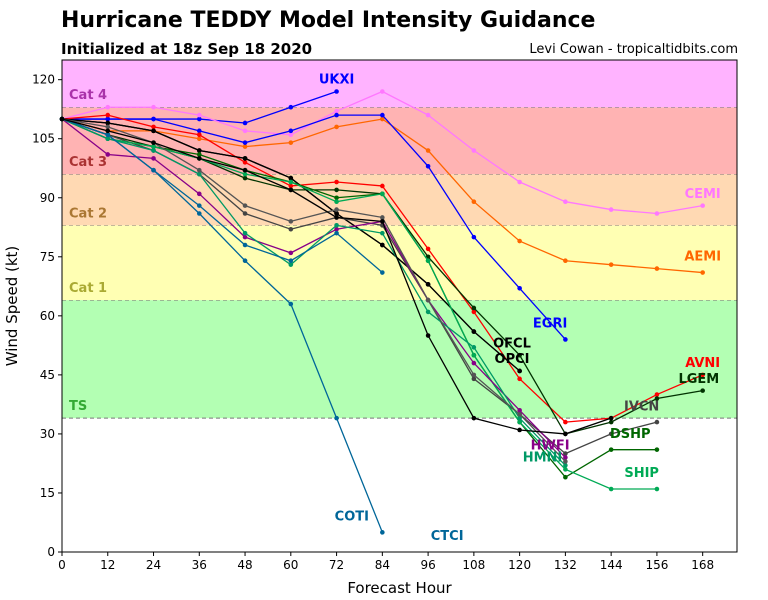 This screenshot has width=768, height=600. What do you see at coordinates (47, 198) in the screenshot?
I see `y-tick-label: 90` at bounding box center [47, 198].